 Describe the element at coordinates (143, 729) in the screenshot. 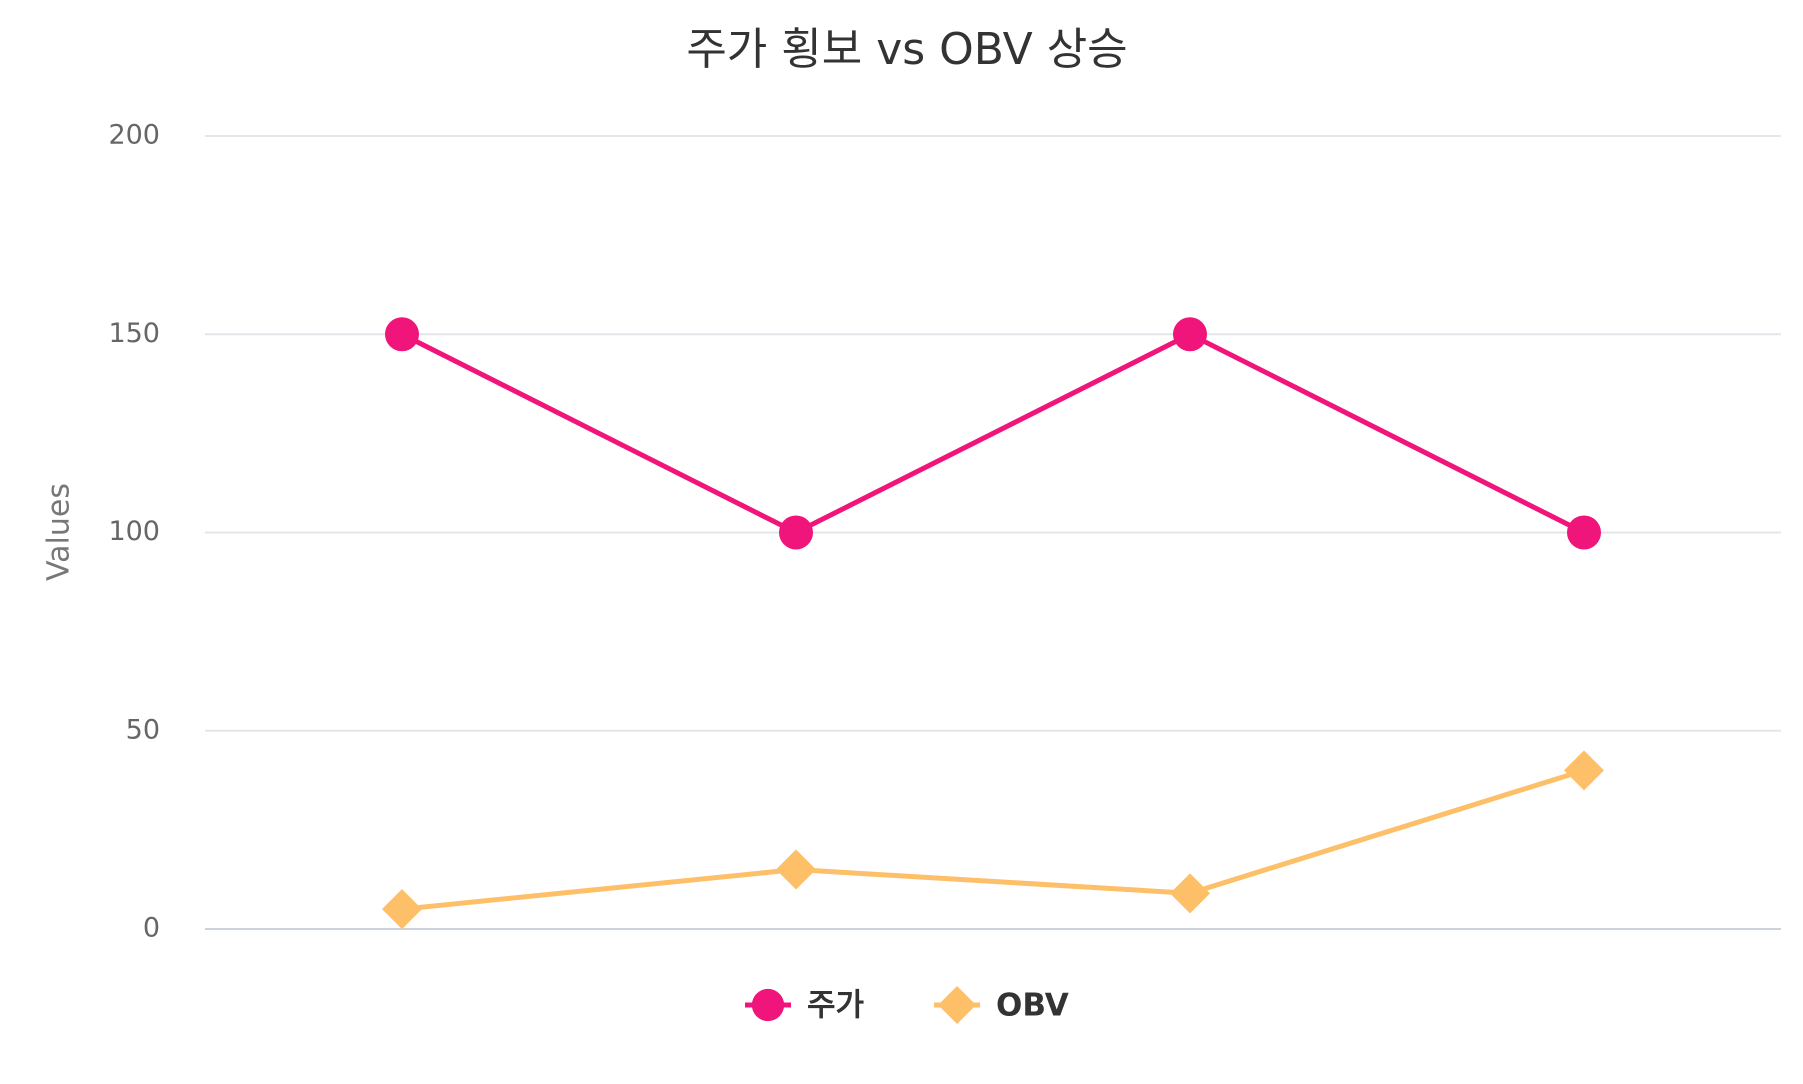

I see `y-tick-label: 50` at that location.